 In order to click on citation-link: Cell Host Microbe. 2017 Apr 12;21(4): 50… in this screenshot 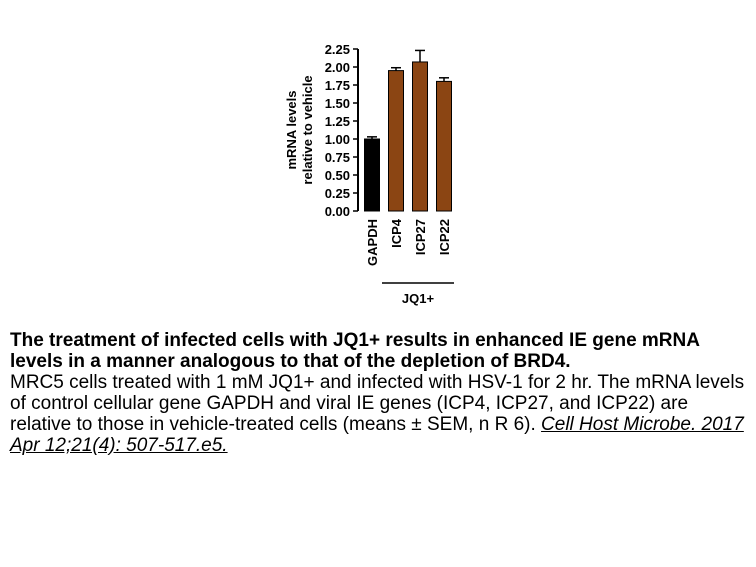, I will do `click(377, 435)`.